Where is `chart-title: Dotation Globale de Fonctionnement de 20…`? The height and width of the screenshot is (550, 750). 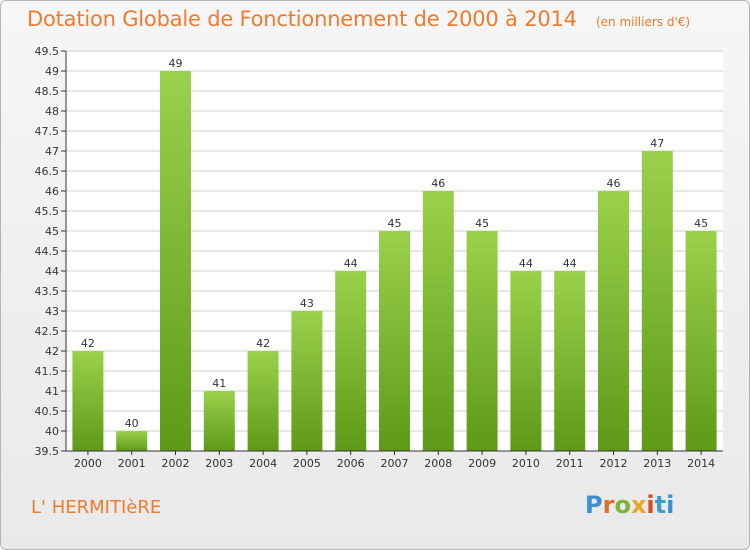 chart-title: Dotation Globale de Fonctionnement de 20… is located at coordinates (302, 19).